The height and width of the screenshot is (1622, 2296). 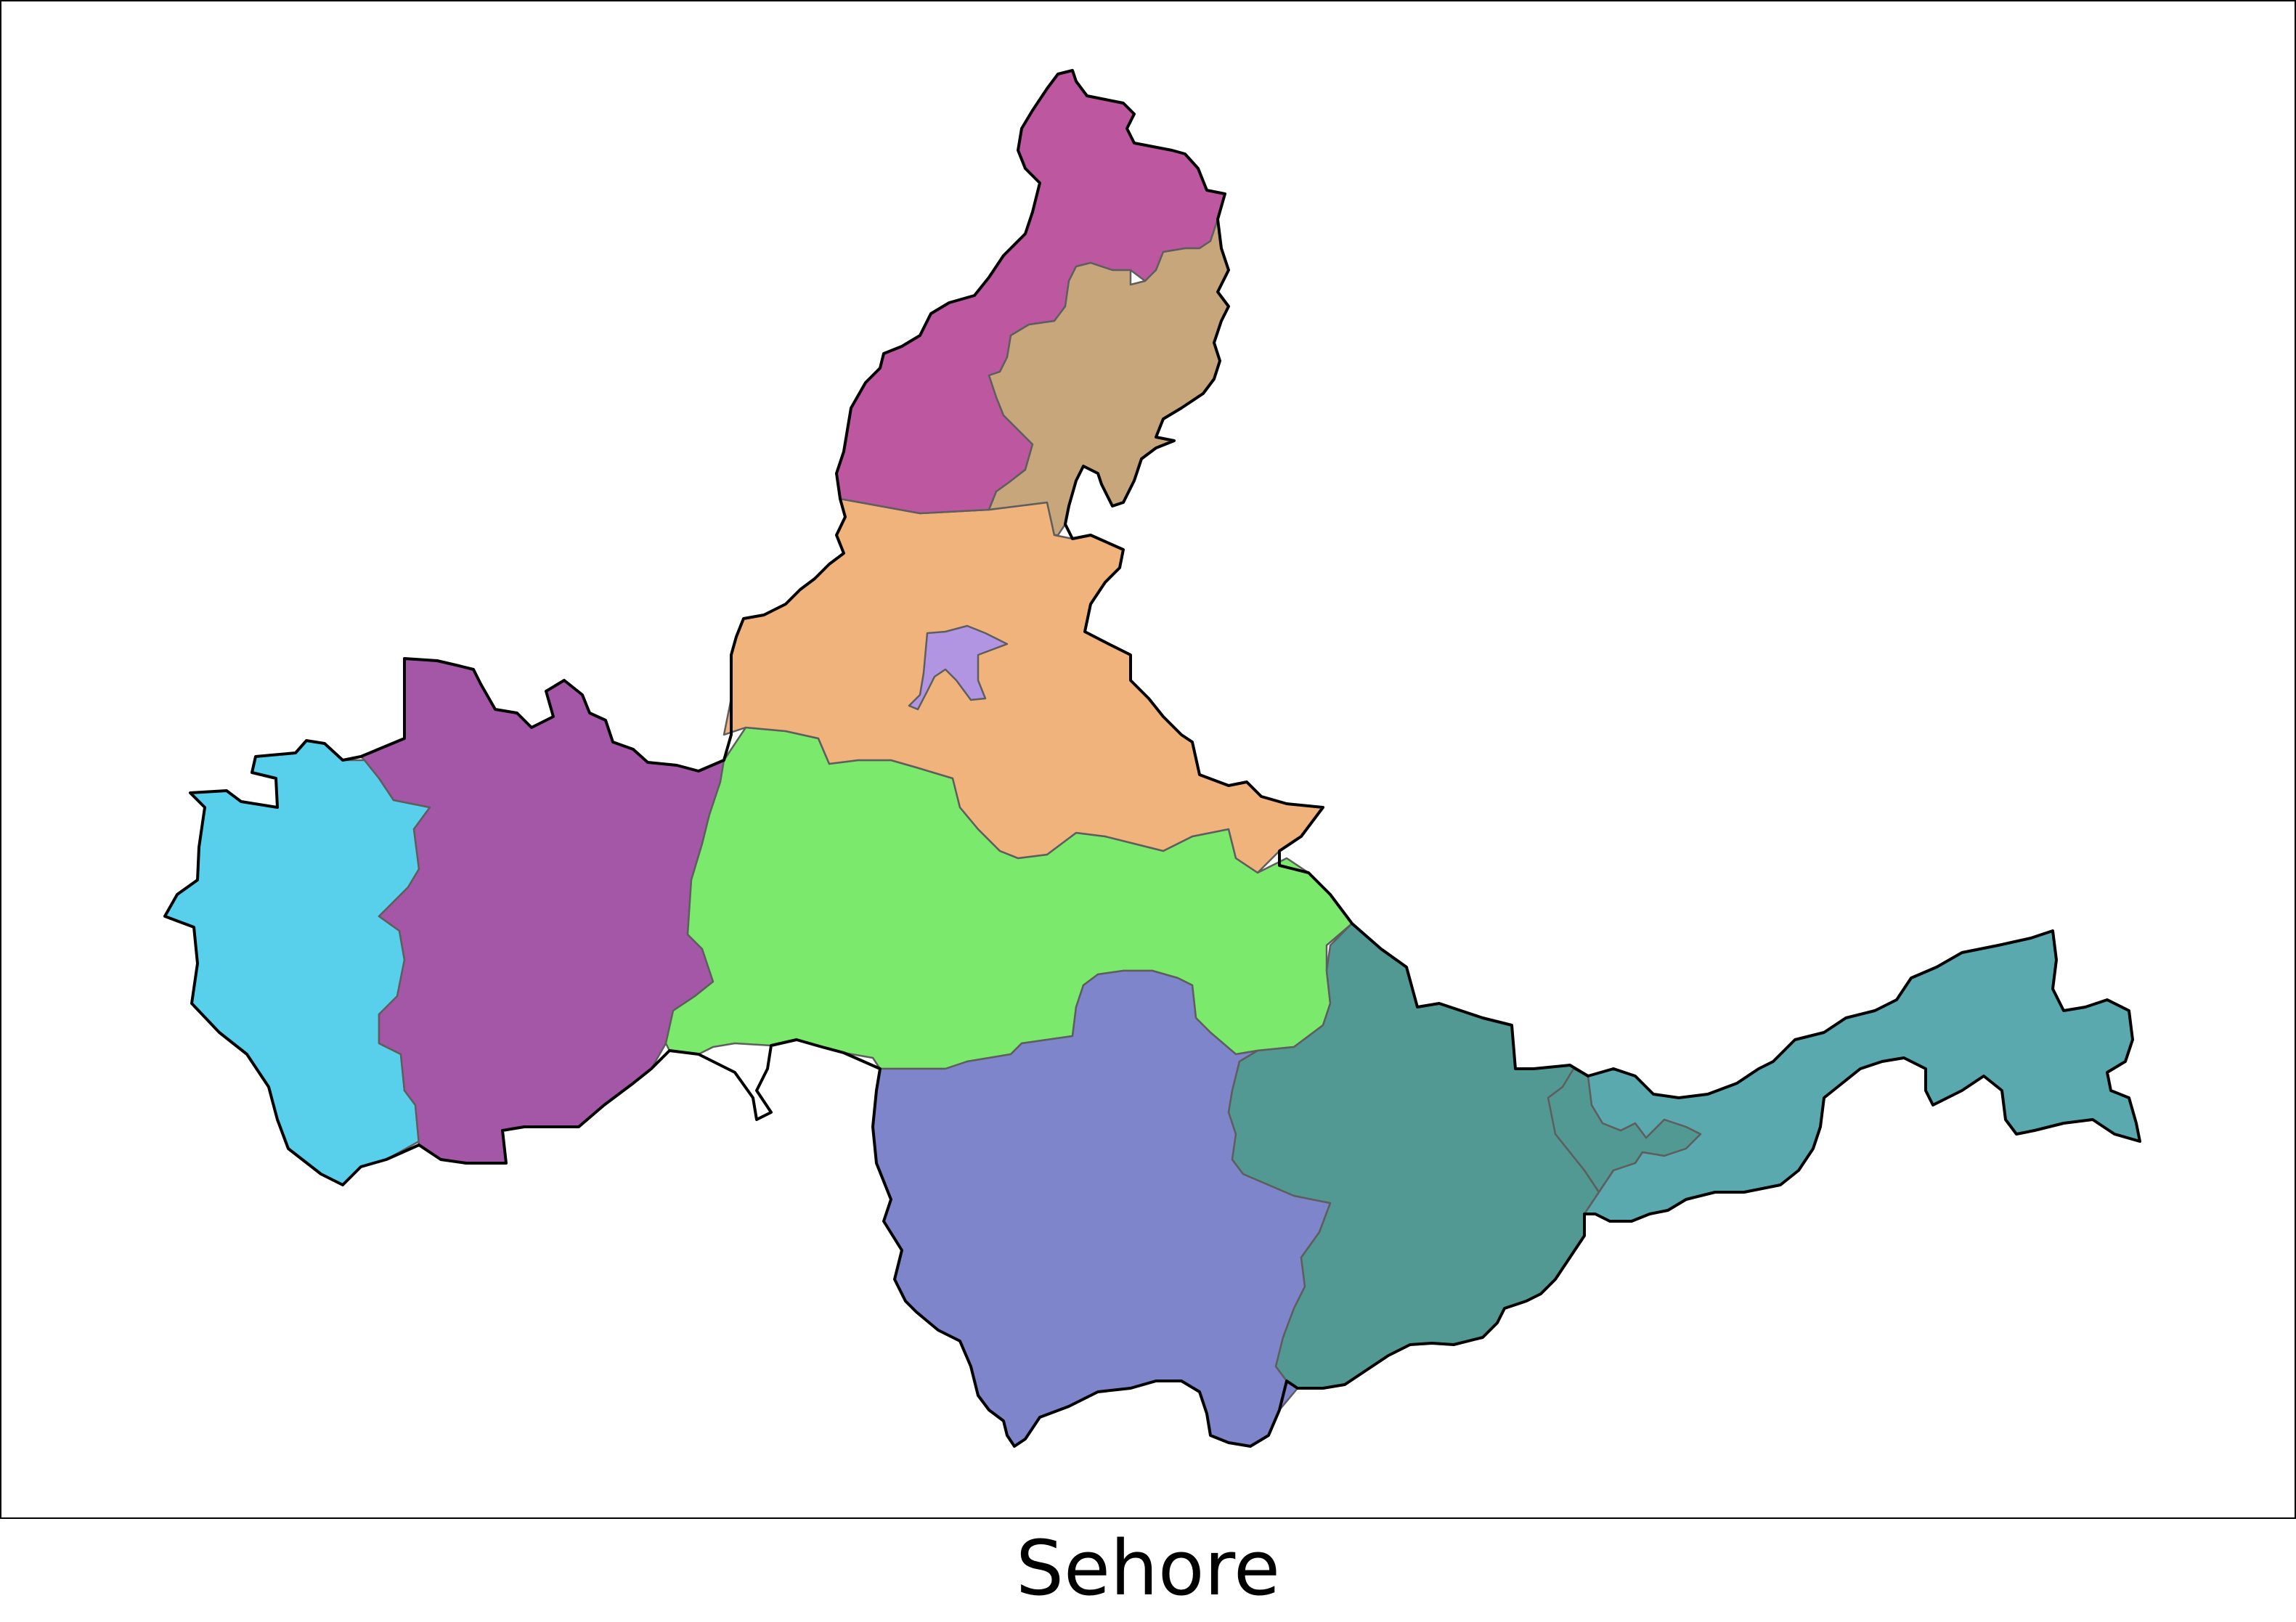 What do you see at coordinates (542, 911) in the screenshot?
I see `region-west-purple` at bounding box center [542, 911].